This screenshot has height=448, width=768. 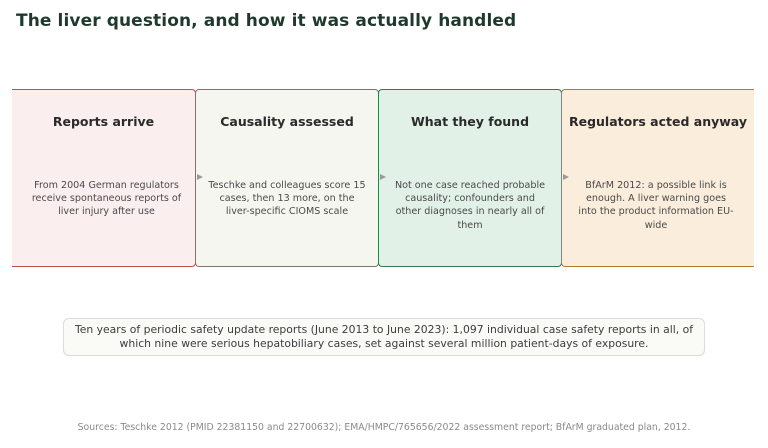 What do you see at coordinates (470, 121) in the screenshot?
I see `step-title: What they found` at bounding box center [470, 121].